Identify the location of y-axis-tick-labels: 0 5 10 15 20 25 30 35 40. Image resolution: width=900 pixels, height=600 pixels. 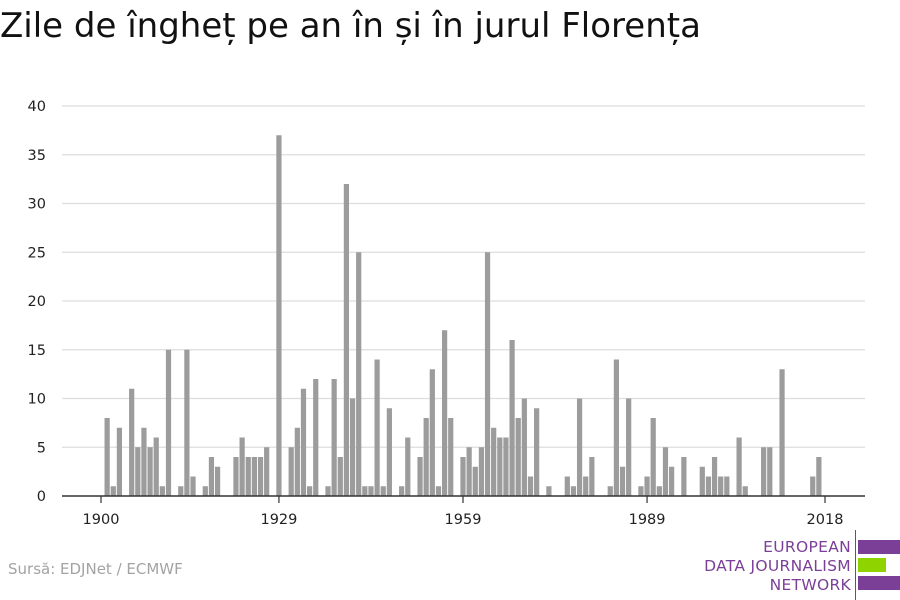
(37, 302).